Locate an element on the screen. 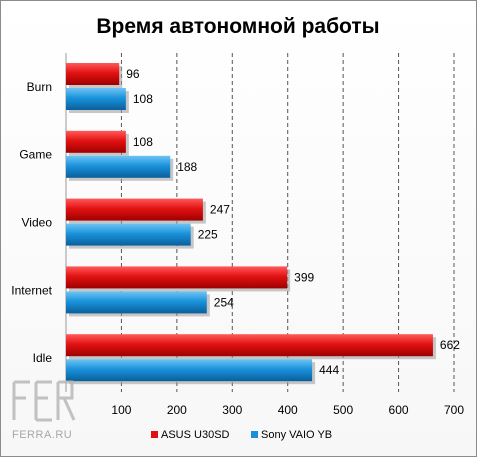  value-label-asus-u30sd-idle: 662 is located at coordinates (450, 345).